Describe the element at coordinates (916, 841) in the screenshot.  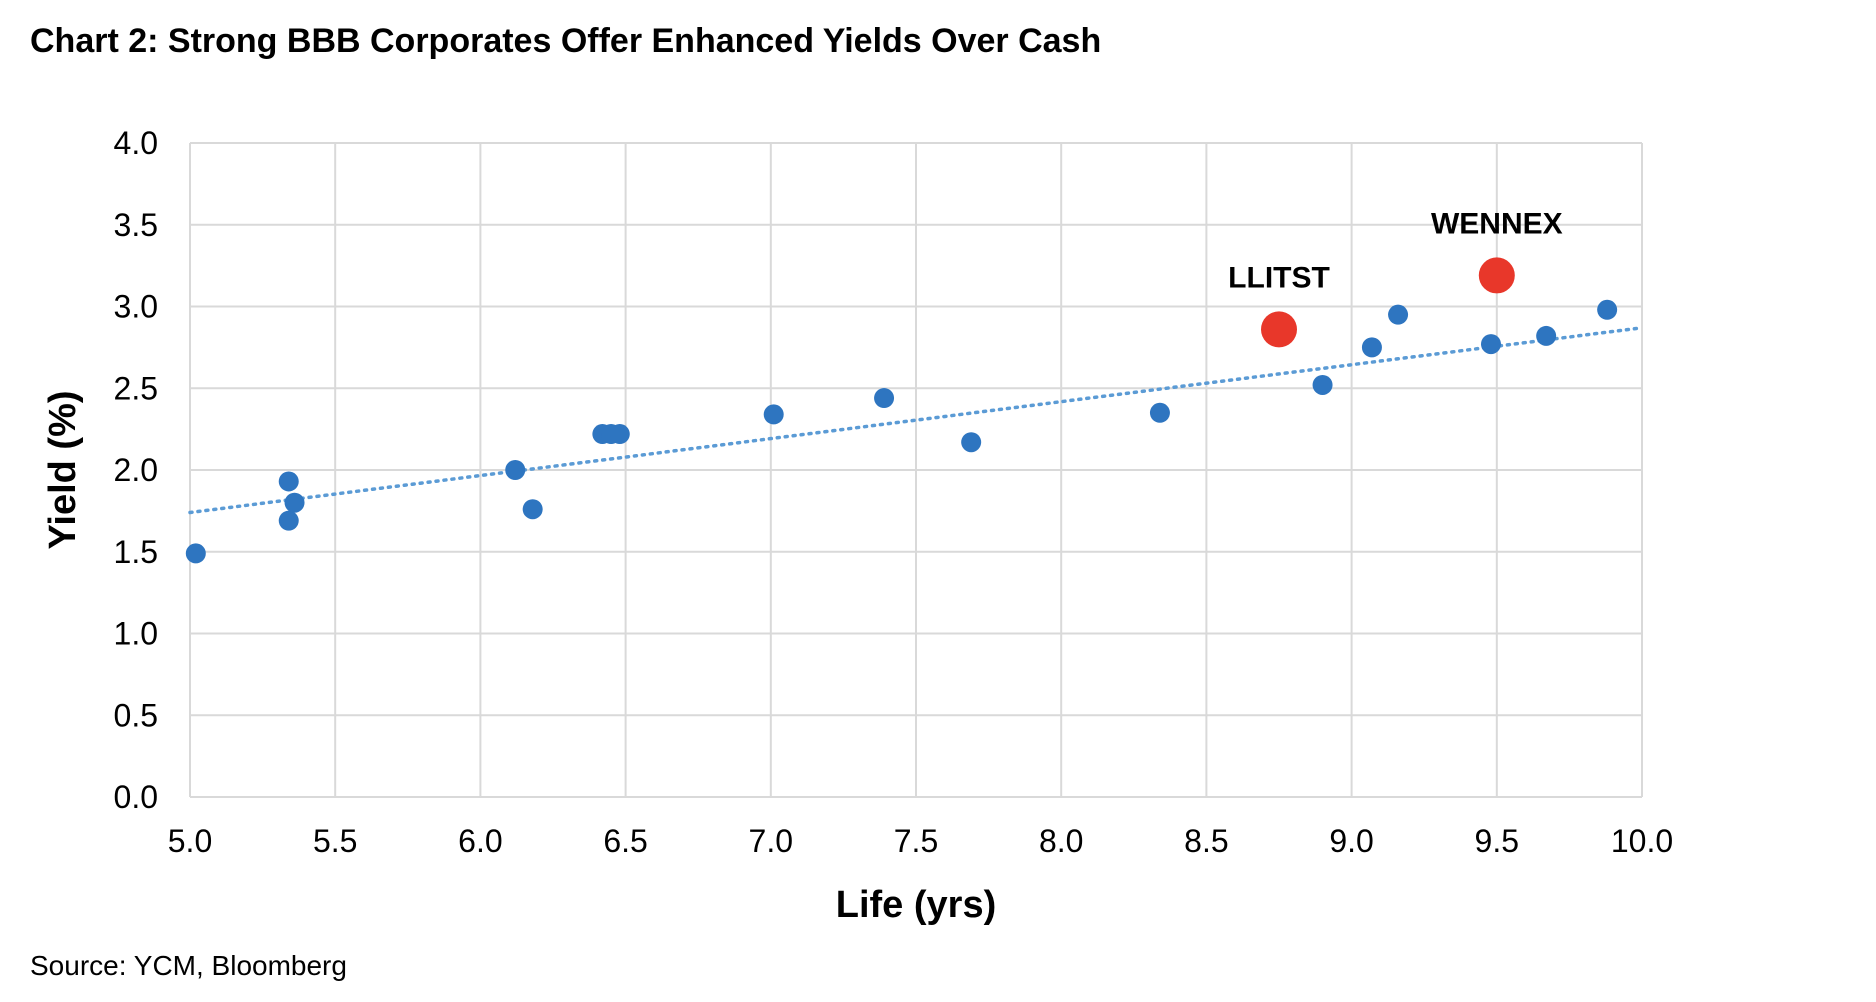
I see `x-tick-label: 7.5` at that location.